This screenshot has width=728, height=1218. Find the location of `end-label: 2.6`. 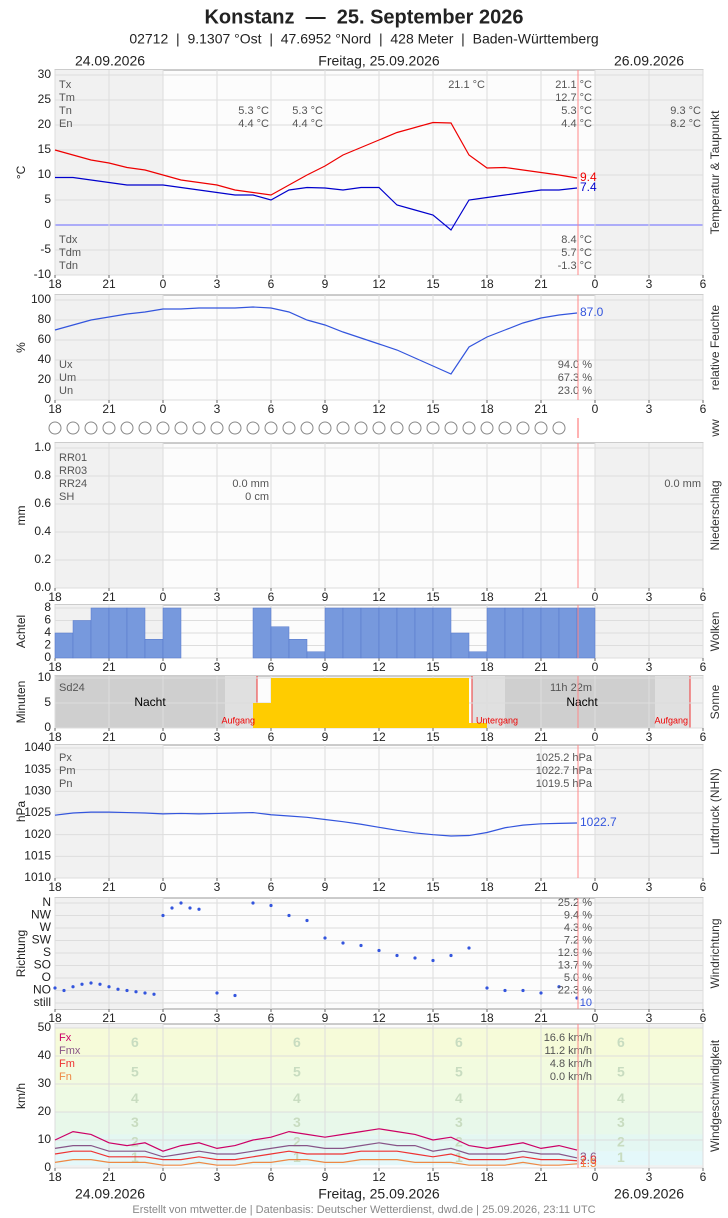

end-label: 2.6 is located at coordinates (588, 1160).